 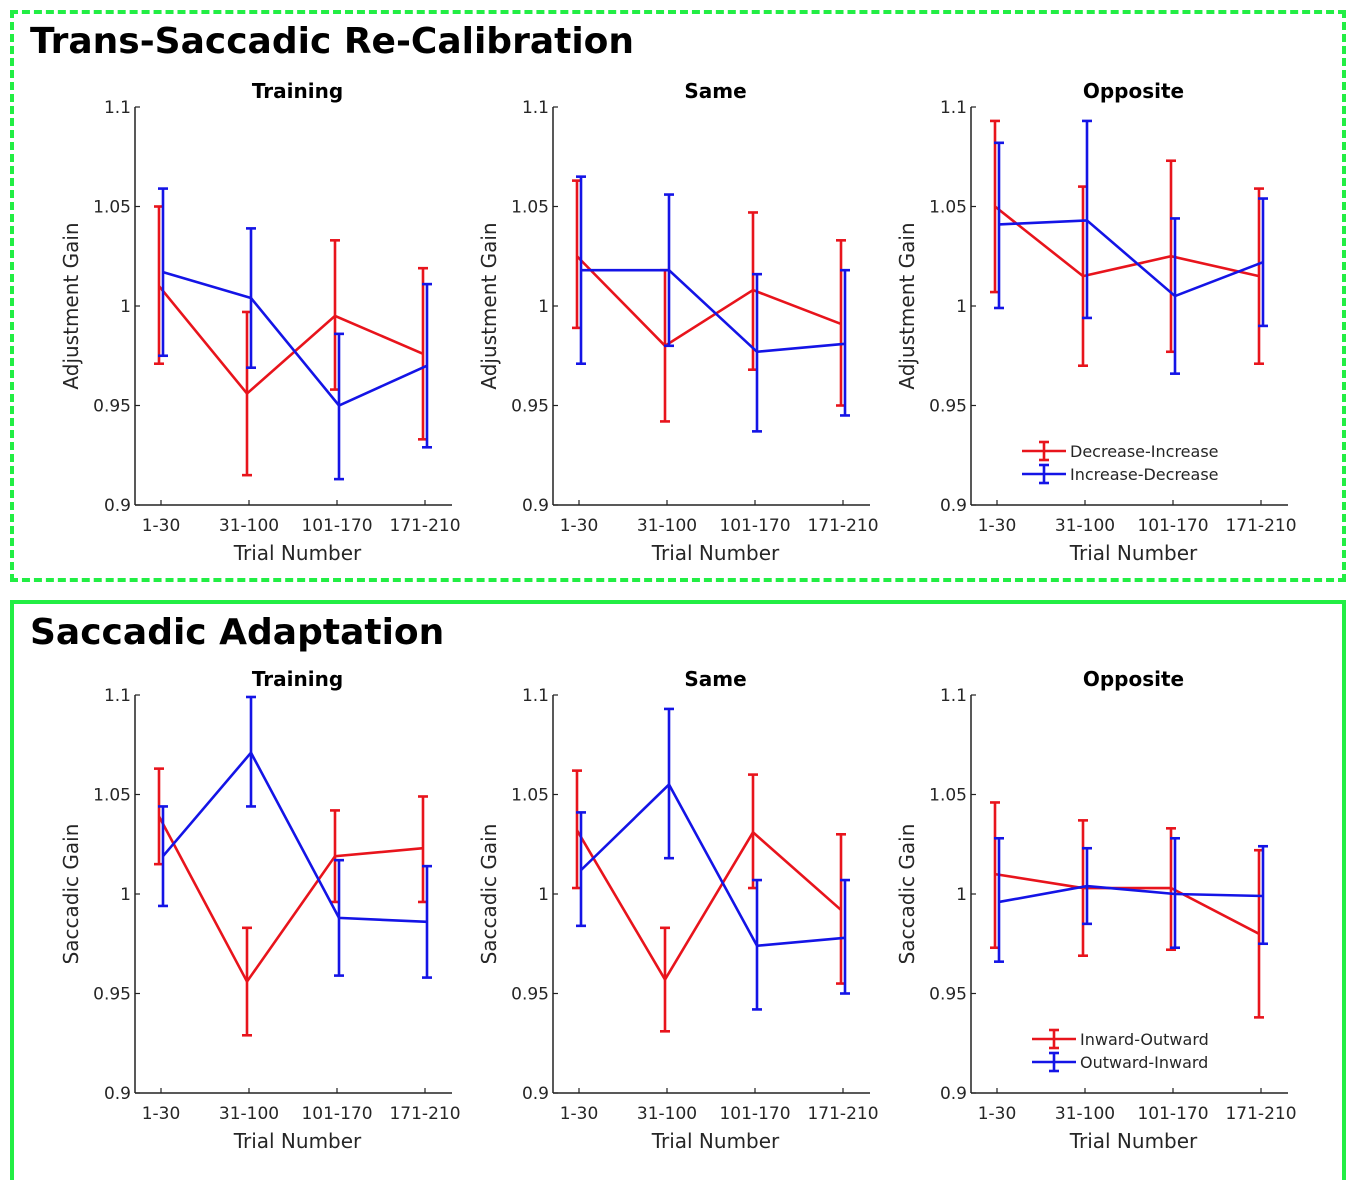 I want to click on legend-label: Increase-Decrease, so click(x=1144, y=474).